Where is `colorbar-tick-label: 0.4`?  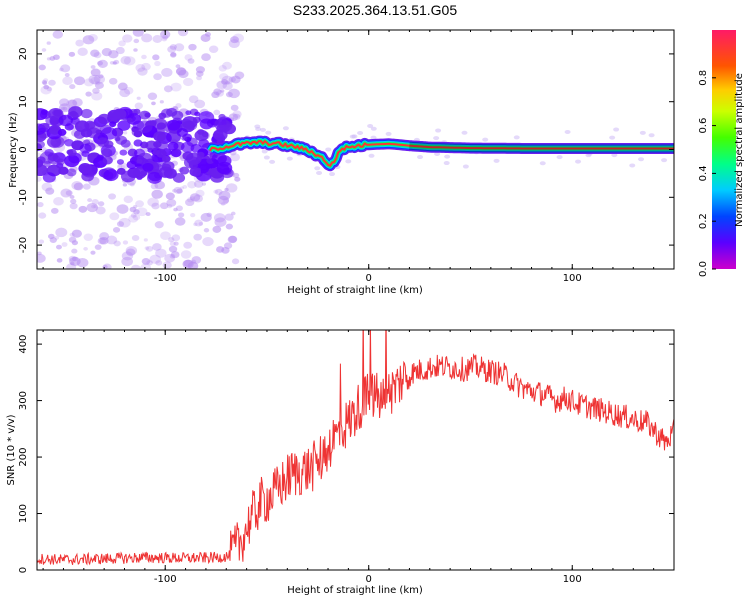
colorbar-tick-label: 0.4 is located at coordinates (703, 173).